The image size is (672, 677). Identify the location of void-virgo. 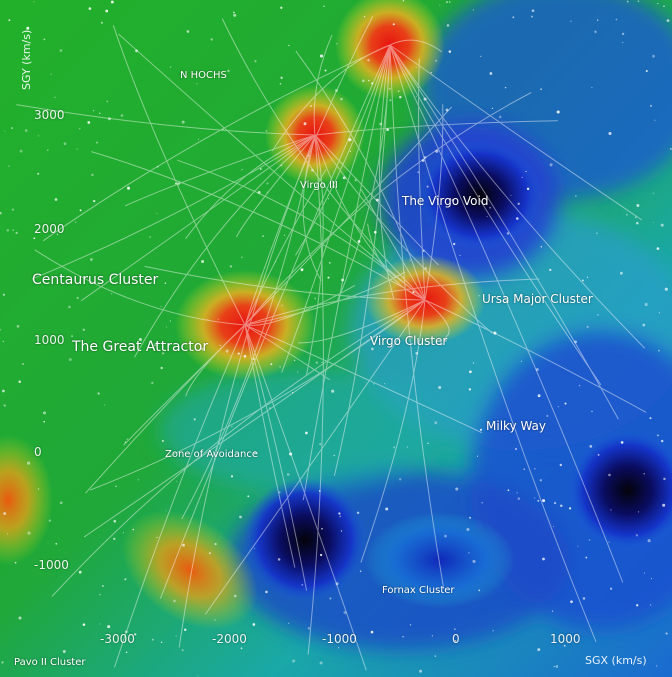
(480, 195).